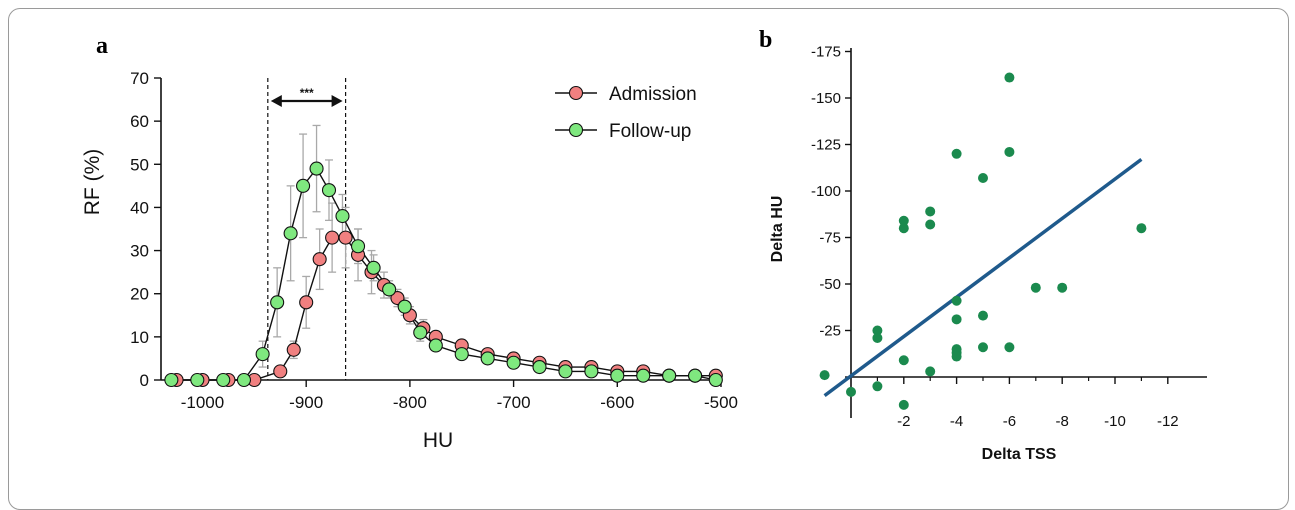  I want to click on panel-a-x-label: HU, so click(438, 440).